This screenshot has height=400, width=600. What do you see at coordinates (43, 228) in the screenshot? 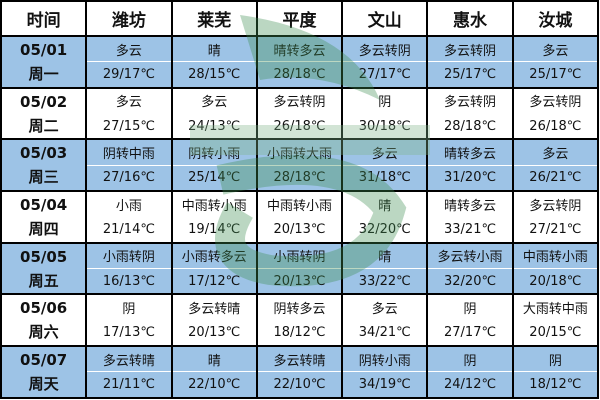
I see `weekday-label: 周四` at bounding box center [43, 228].